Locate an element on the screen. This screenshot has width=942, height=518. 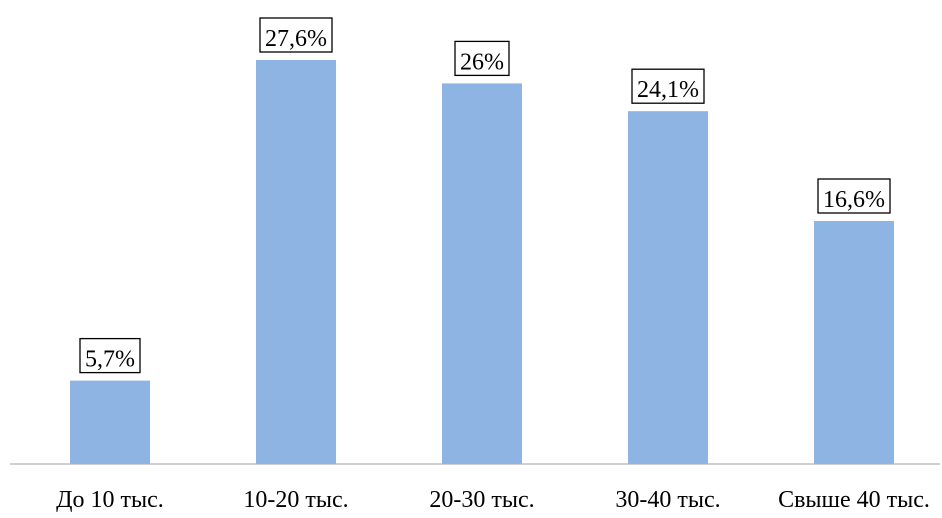
data-label-4: 24,1% is located at coordinates (668, 86).